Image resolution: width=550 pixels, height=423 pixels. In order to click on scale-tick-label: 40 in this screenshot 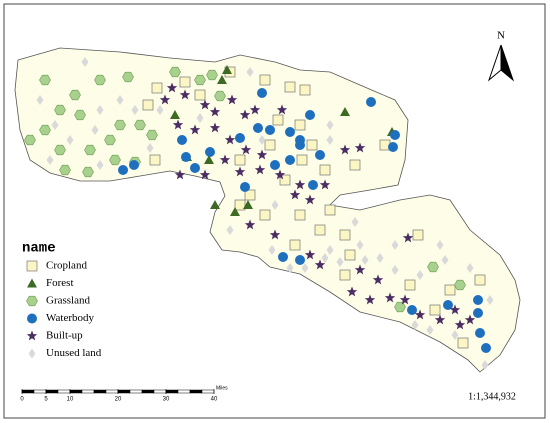, I will do `click(214, 400)`.